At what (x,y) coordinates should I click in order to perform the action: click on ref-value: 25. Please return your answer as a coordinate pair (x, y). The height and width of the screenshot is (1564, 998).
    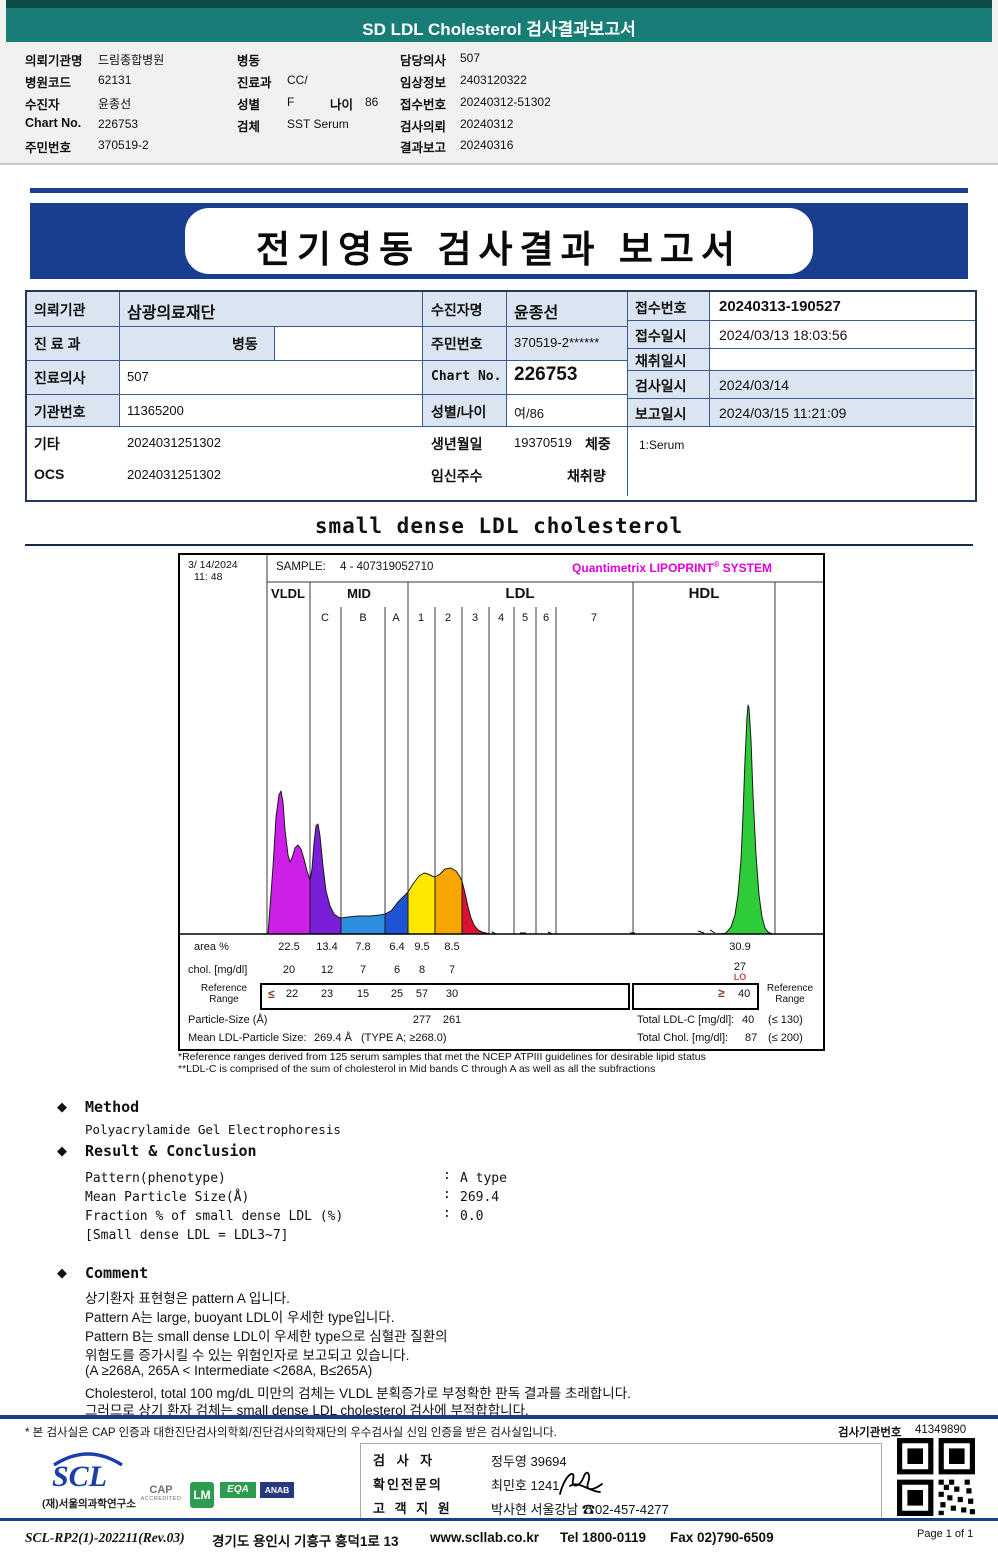
    Looking at the image, I should click on (397, 994).